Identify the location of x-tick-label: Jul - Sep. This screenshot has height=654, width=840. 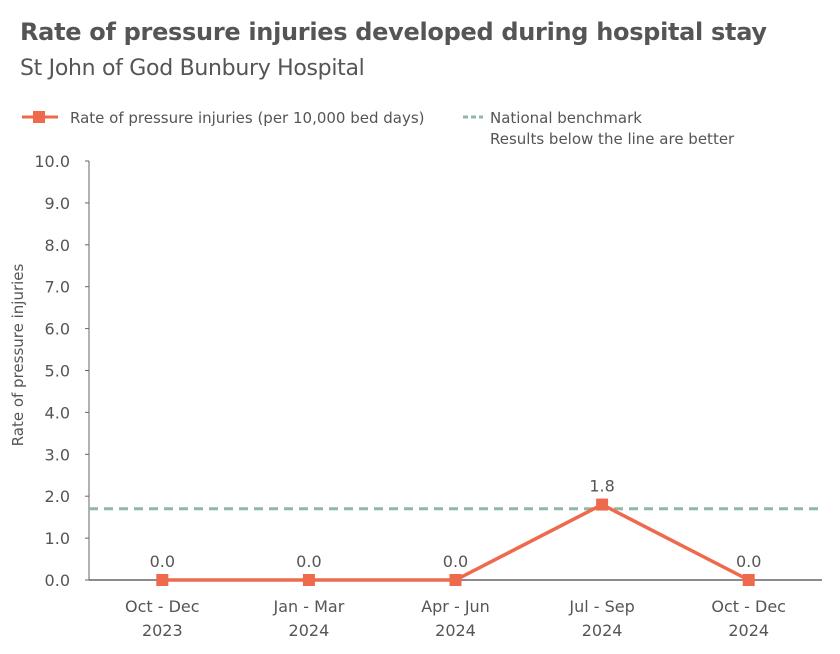
(601, 606).